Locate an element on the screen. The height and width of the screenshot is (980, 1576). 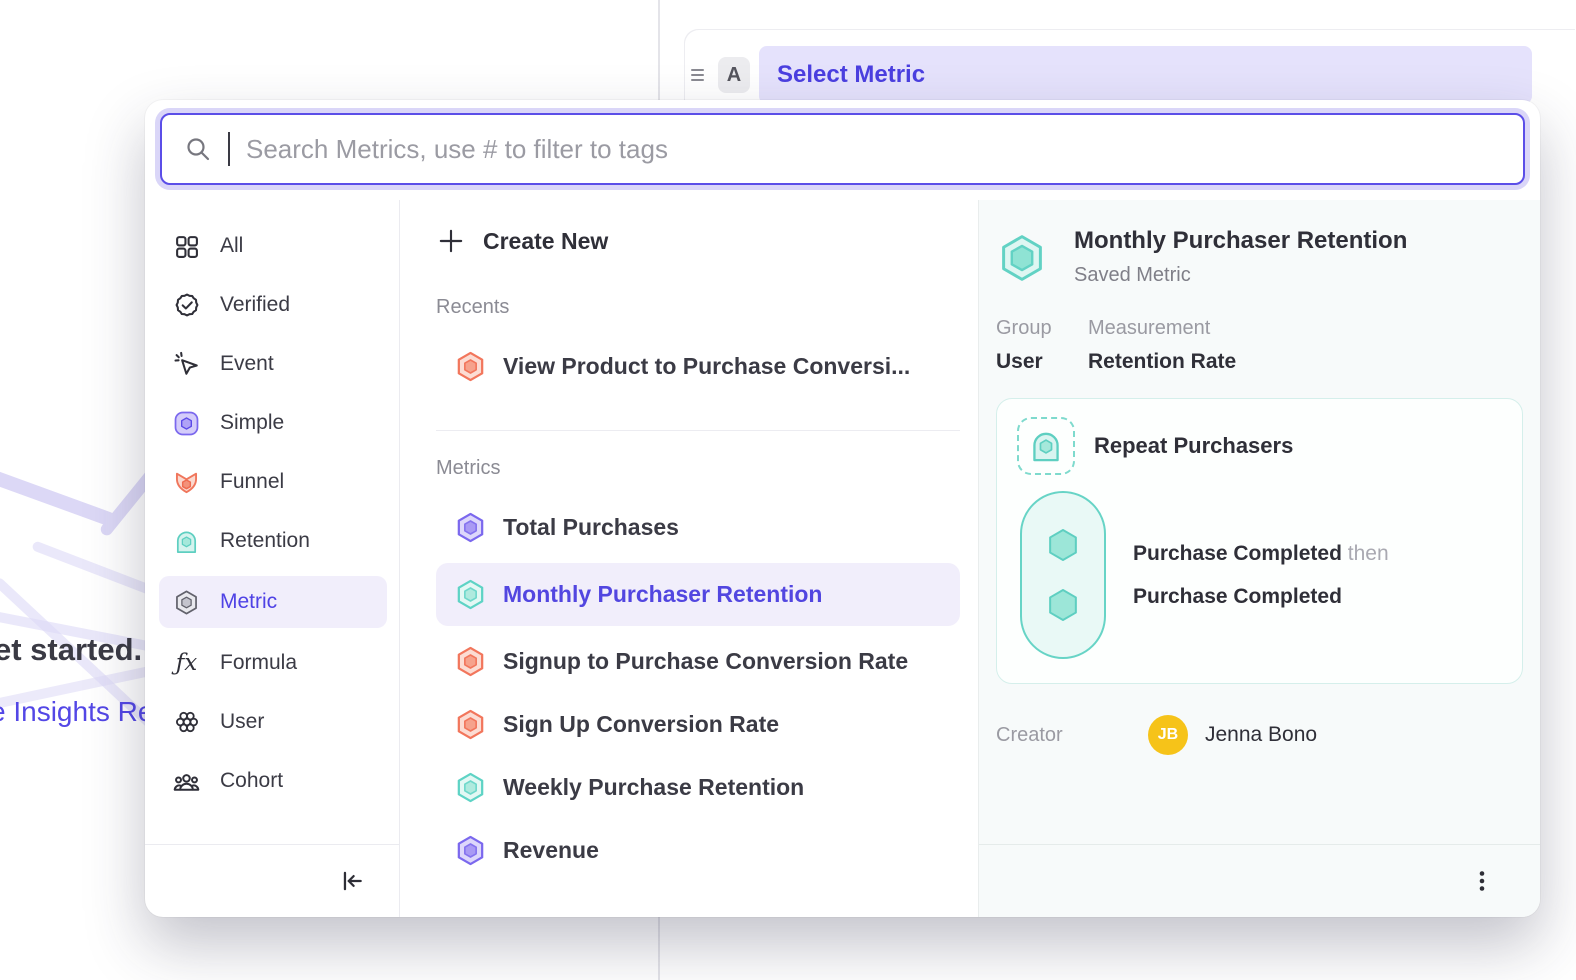
sidebar-item-cohort: Cohort is located at coordinates (273, 781).